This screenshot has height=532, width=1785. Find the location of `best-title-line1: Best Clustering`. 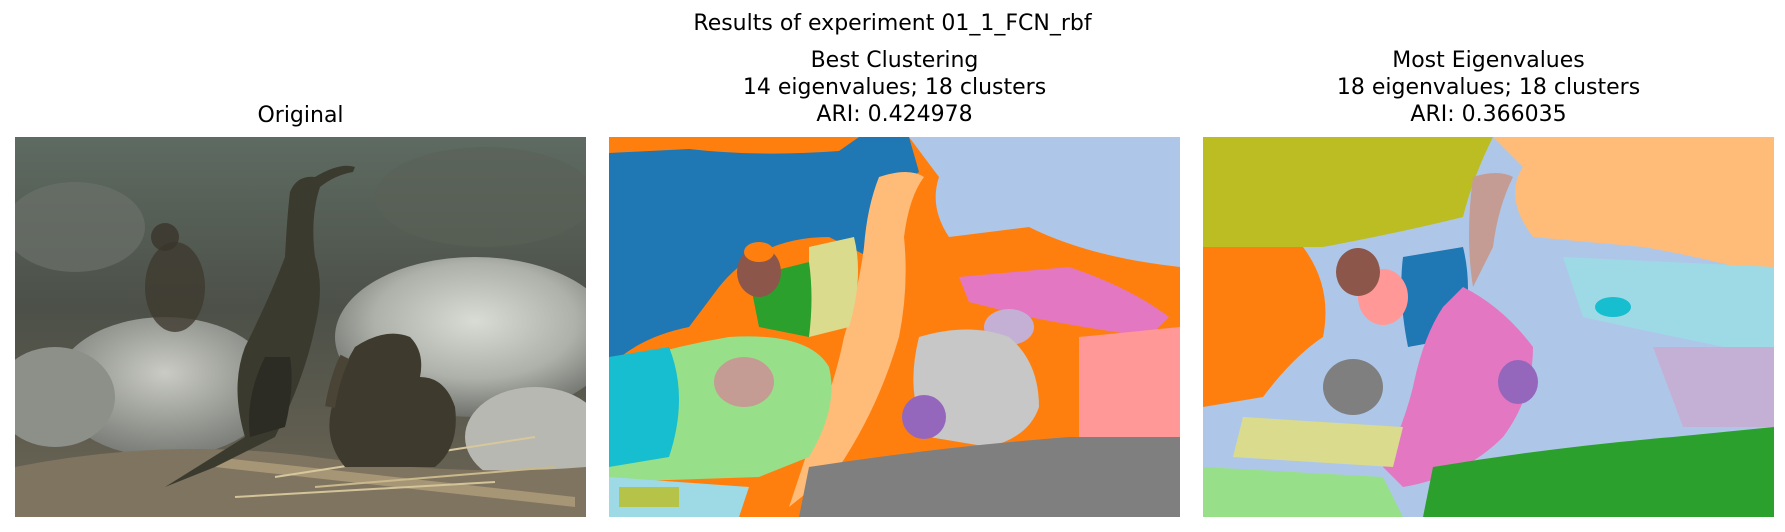

best-title-line1: Best Clustering is located at coordinates (894, 60).